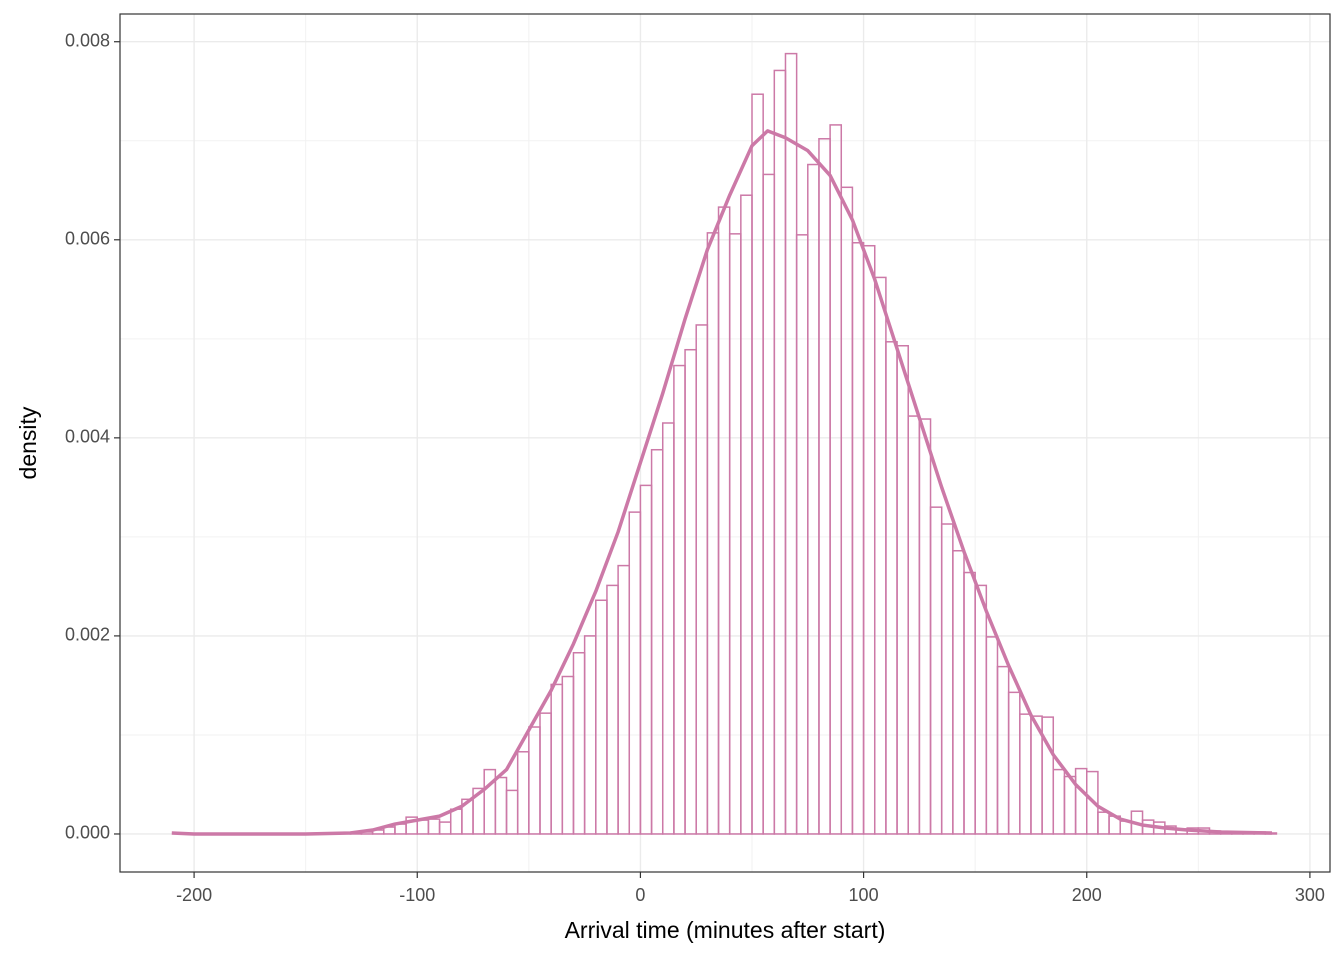 Image resolution: width=1344 pixels, height=960 pixels. I want to click on y-tick-label: 0.004, so click(87, 437).